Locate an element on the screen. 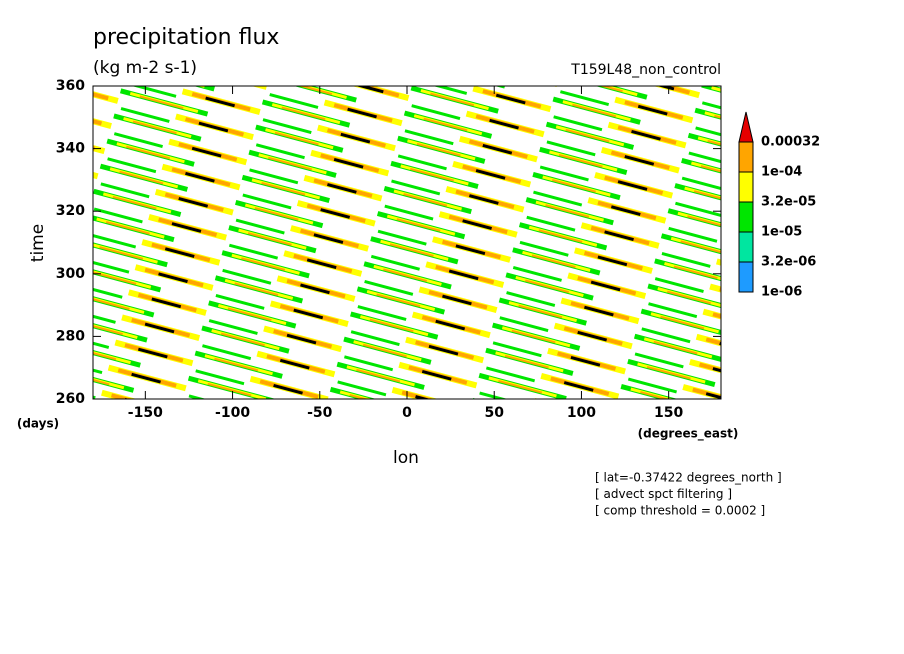  note: [ lat=-0.37422 degrees_north ] is located at coordinates (688, 478).